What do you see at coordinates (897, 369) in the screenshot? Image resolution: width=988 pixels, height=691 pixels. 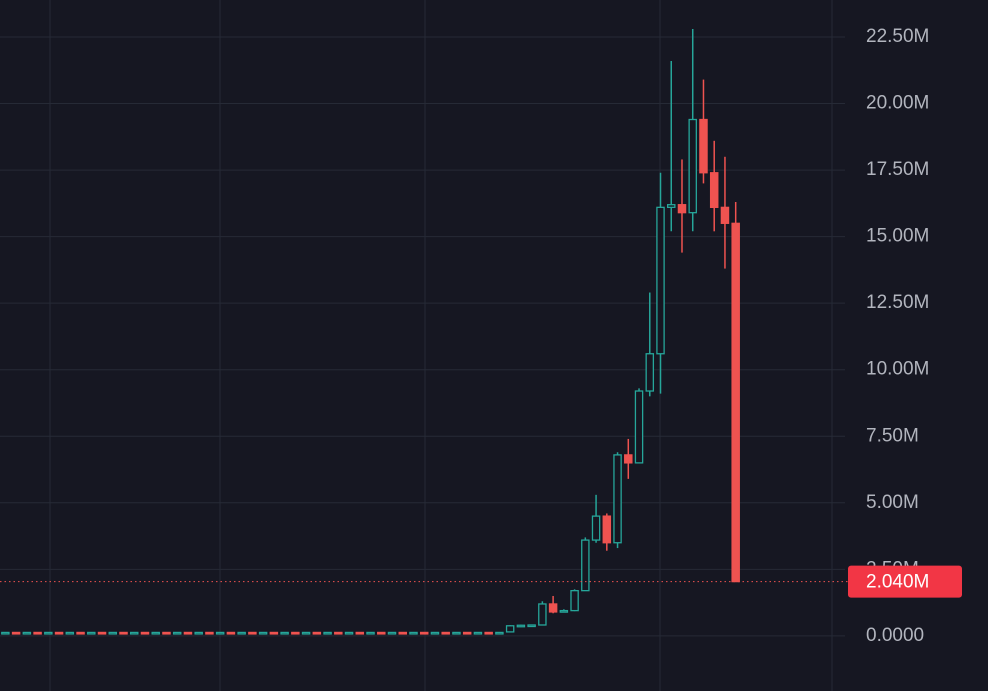 I see `y-tick-label: 10.00M` at bounding box center [897, 369].